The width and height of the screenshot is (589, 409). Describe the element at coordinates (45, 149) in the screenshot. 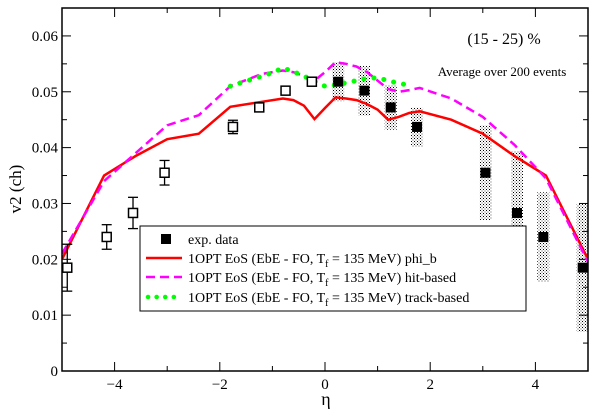

I see `y-tick-label: 0.04` at that location.